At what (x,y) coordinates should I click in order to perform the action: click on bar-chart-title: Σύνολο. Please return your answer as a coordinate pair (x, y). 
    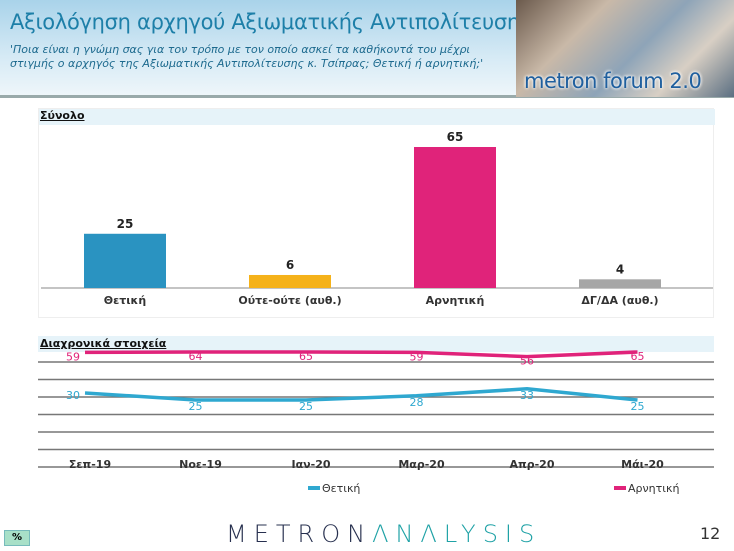
    Looking at the image, I should click on (62, 115).